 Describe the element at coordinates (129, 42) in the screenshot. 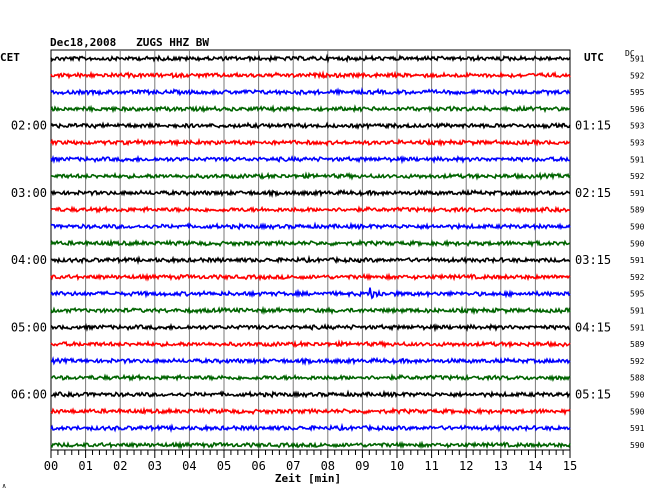

I see `chart-title: Dec18,2008 ZUGS HHZ BW` at that location.